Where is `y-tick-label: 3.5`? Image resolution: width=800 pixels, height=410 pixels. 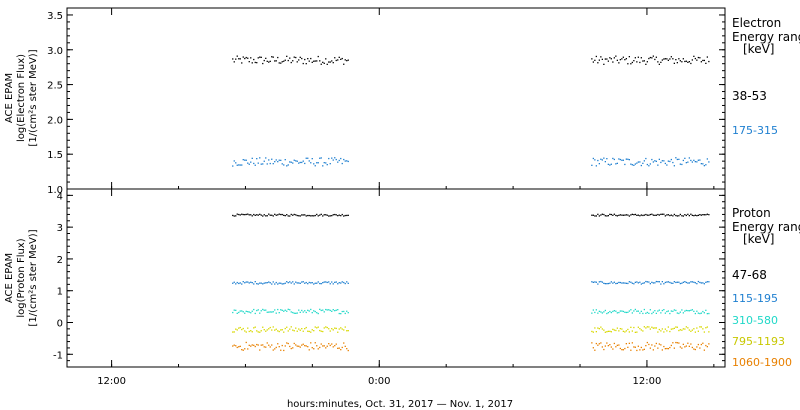
y-tick-label: 3.5 is located at coordinates (55, 16).